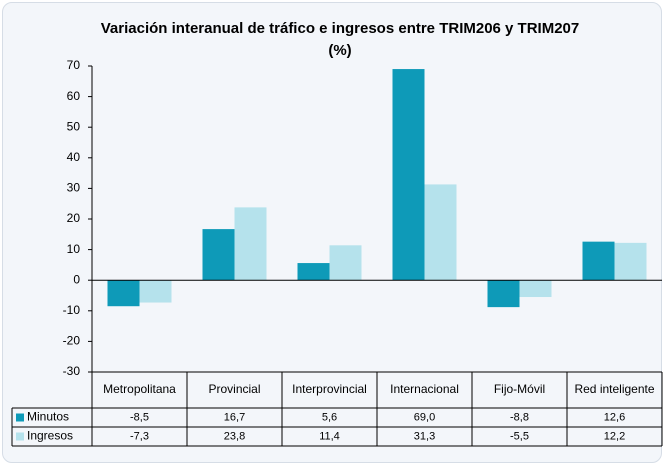 This screenshot has width=664, height=465. I want to click on legend-label: Minutos, so click(48, 417).